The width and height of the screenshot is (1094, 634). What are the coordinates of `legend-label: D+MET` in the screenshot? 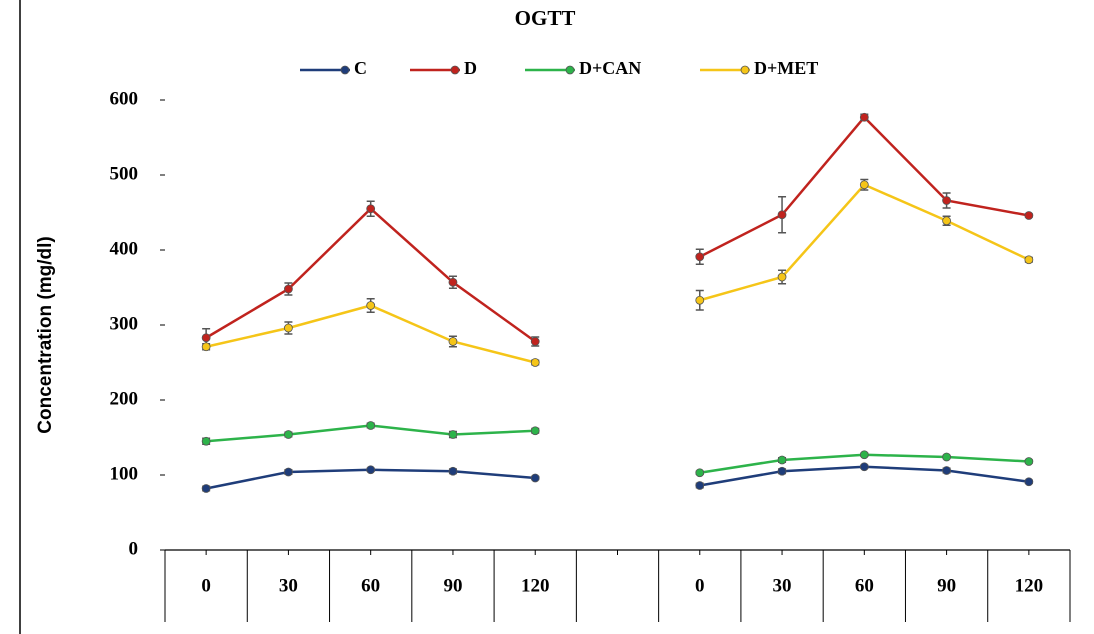 It's located at (786, 68).